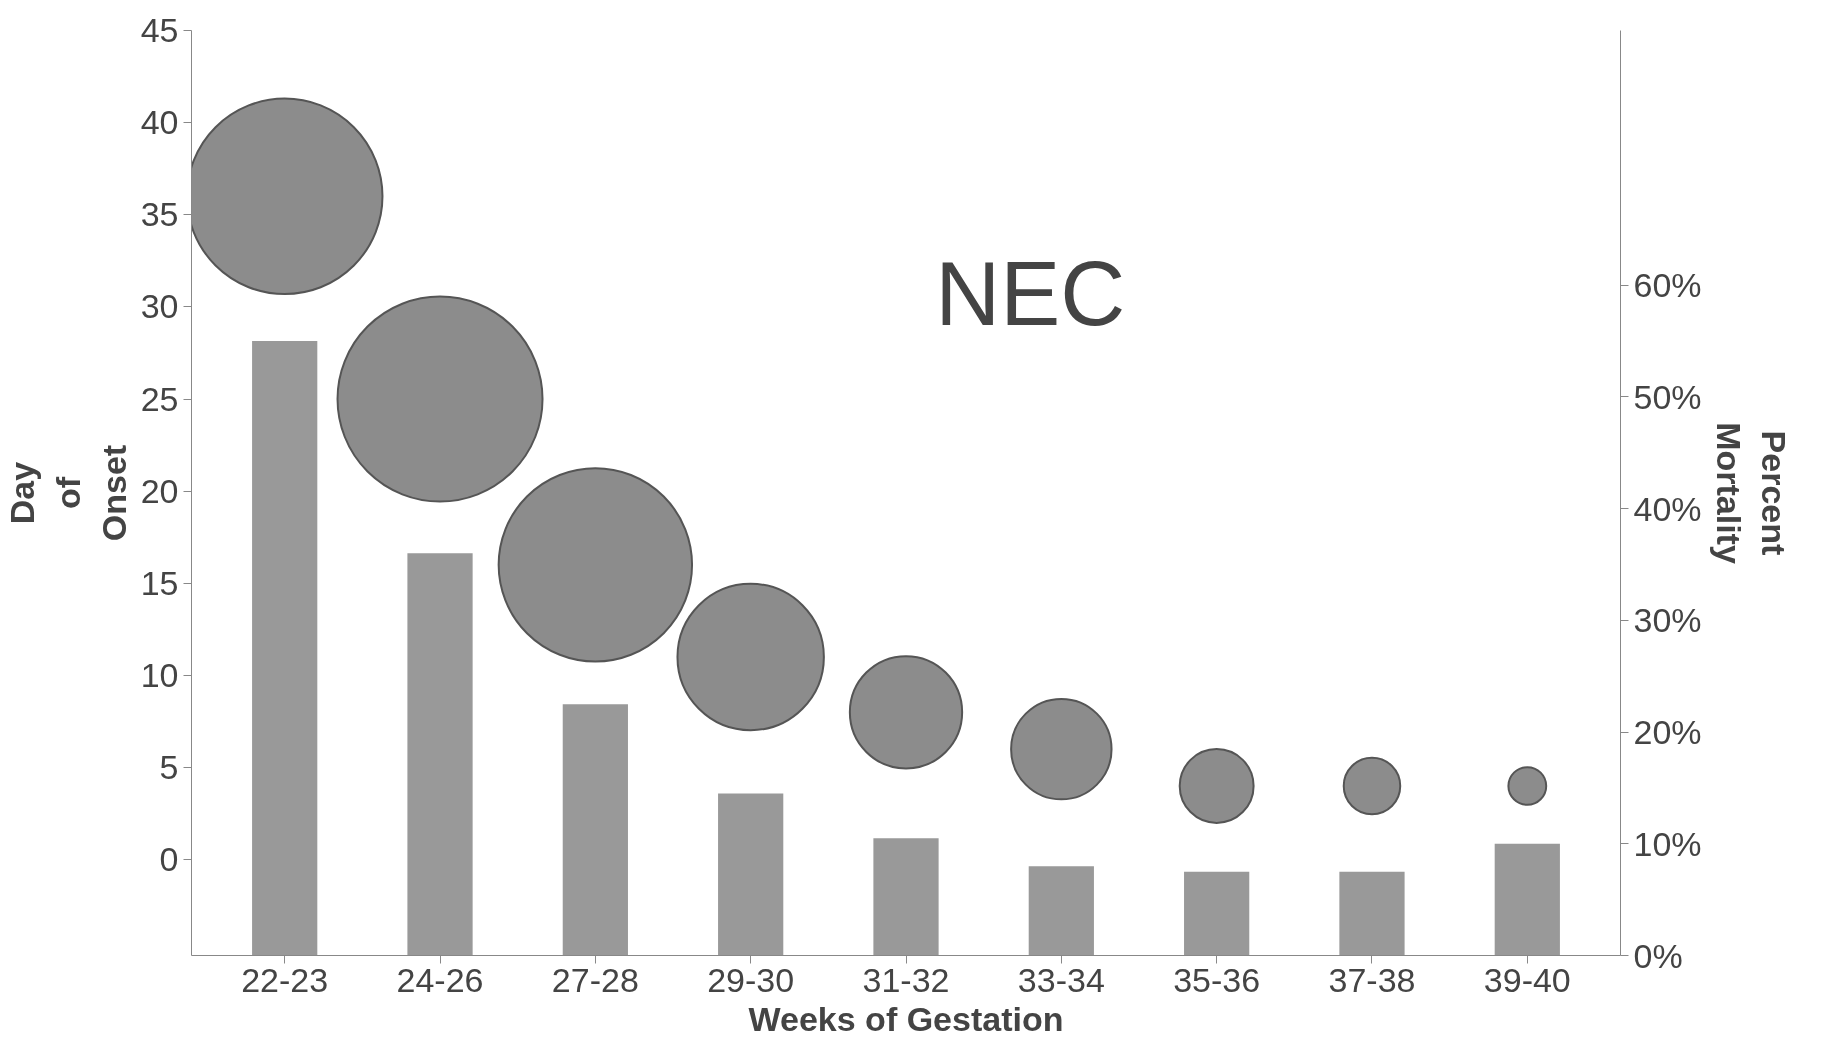 Image resolution: width=1843 pixels, height=1055 pixels. What do you see at coordinates (1667, 508) in the screenshot?
I see `y2-tick-label: 40%` at bounding box center [1667, 508].